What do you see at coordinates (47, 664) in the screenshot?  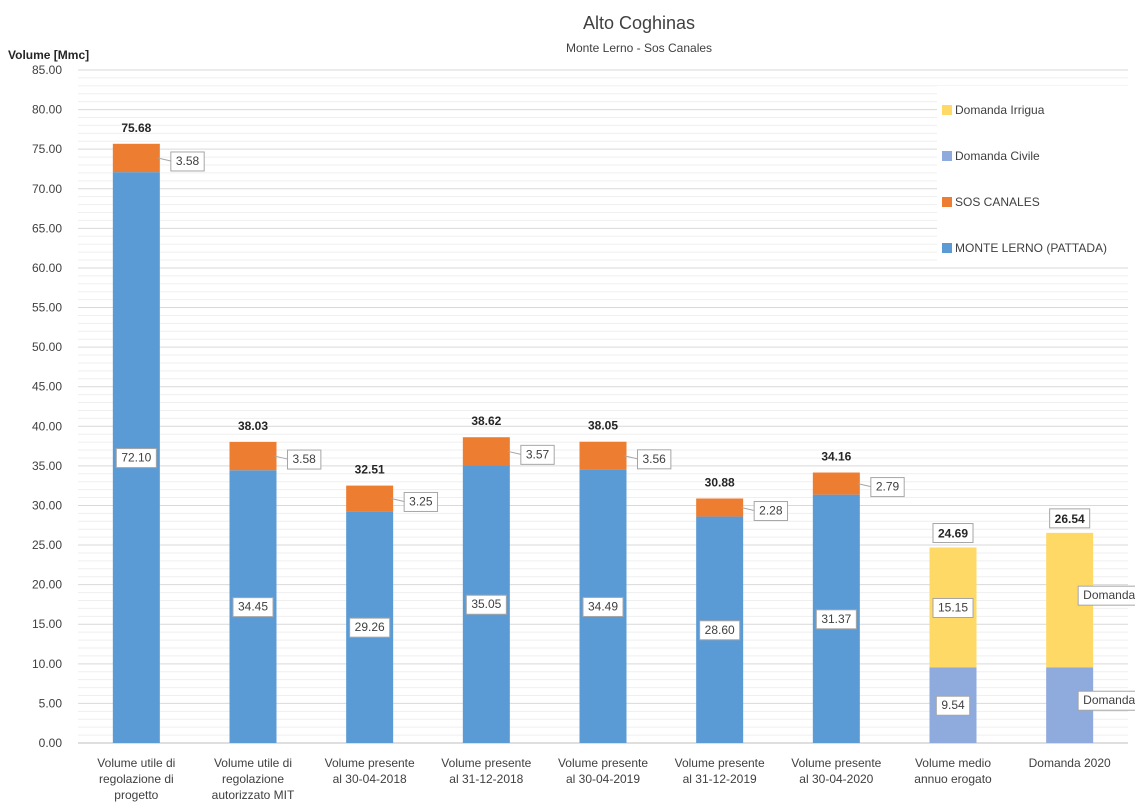 I see `y-tick-label: 10.00` at bounding box center [47, 664].